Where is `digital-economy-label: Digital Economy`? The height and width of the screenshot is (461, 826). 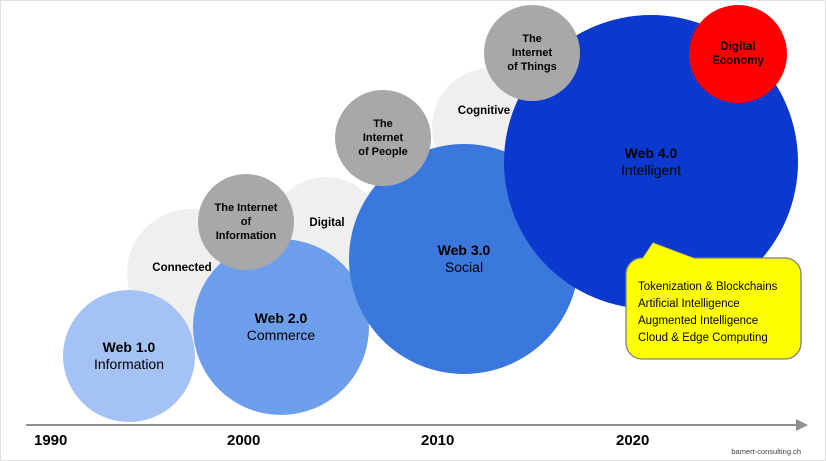 digital-economy-label: Digital Economy is located at coordinates (738, 54).